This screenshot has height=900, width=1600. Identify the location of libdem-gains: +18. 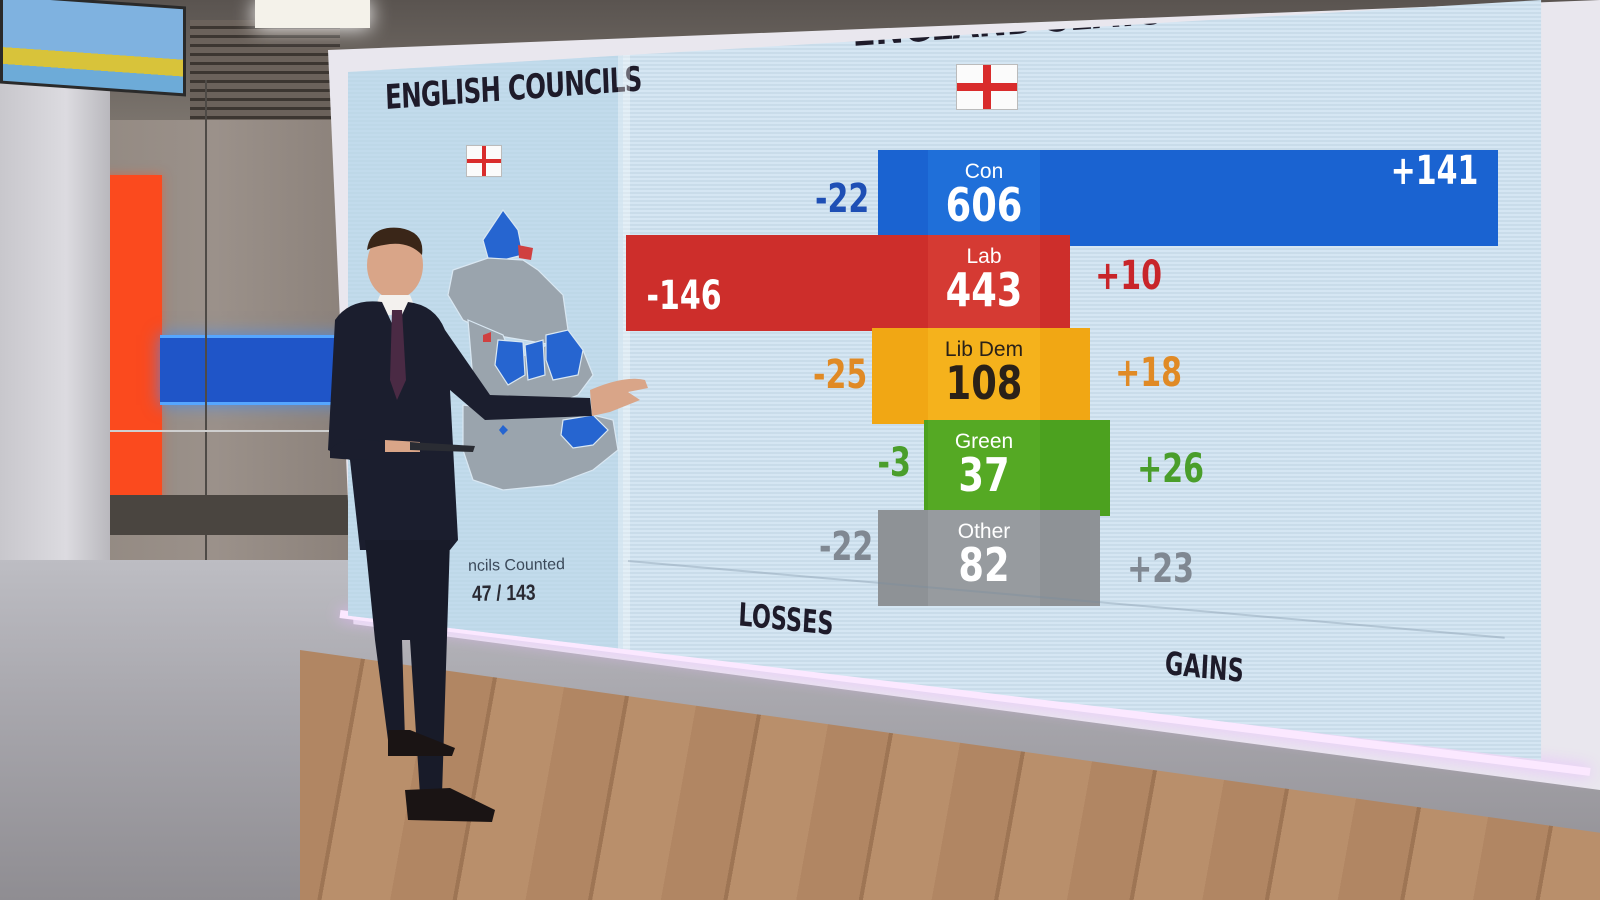
(1149, 373).